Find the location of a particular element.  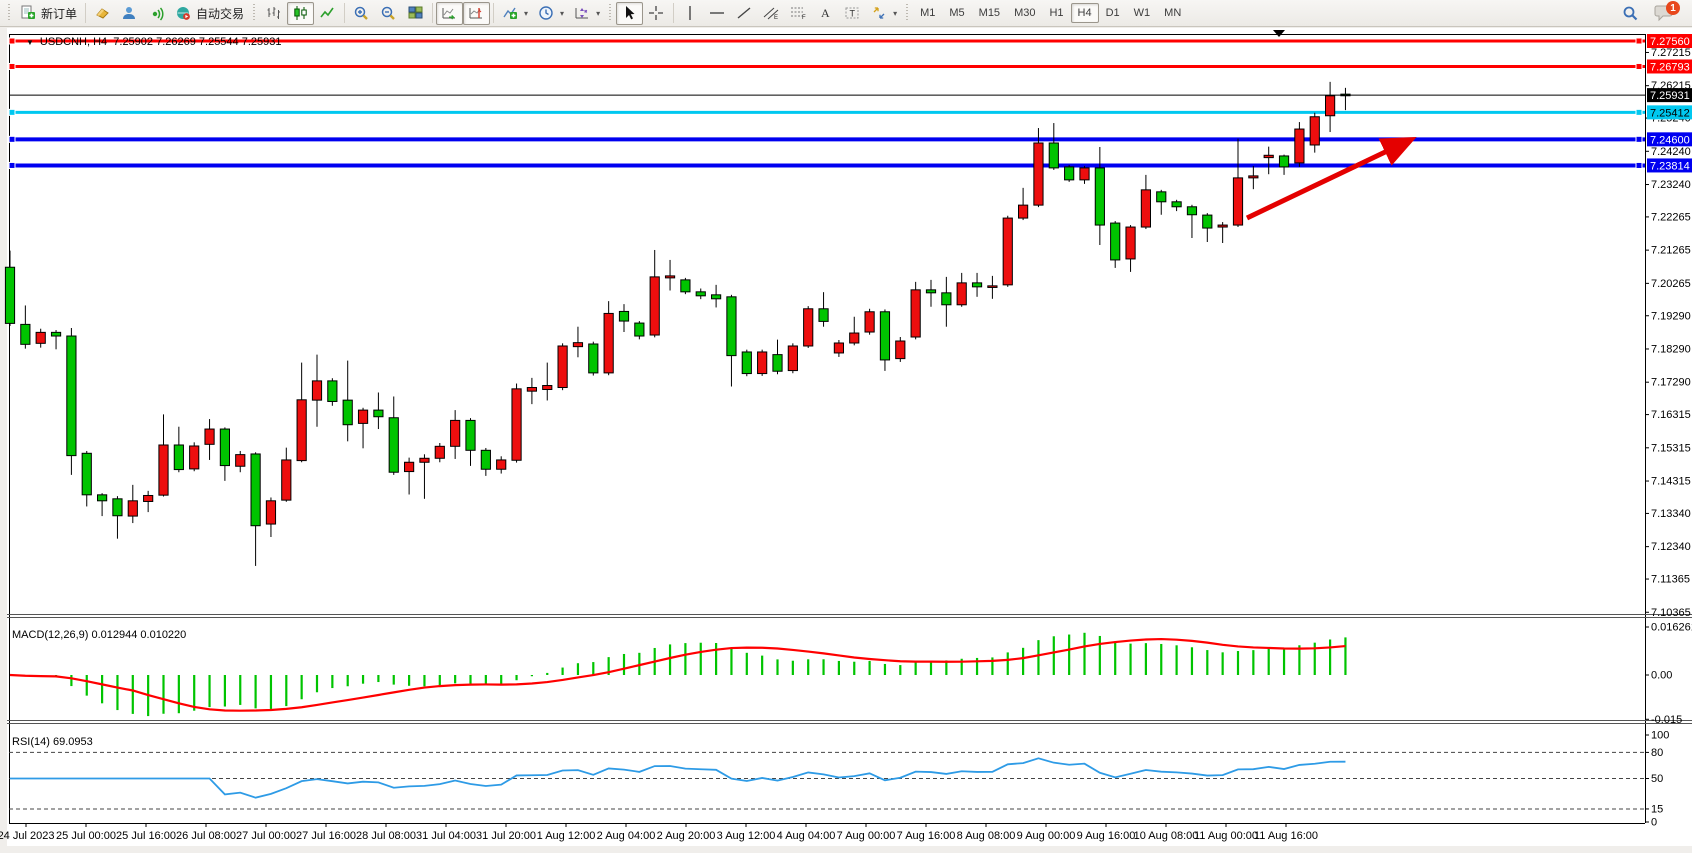

svg-text: 9 Aug 16:00 is located at coordinates (1106, 836).